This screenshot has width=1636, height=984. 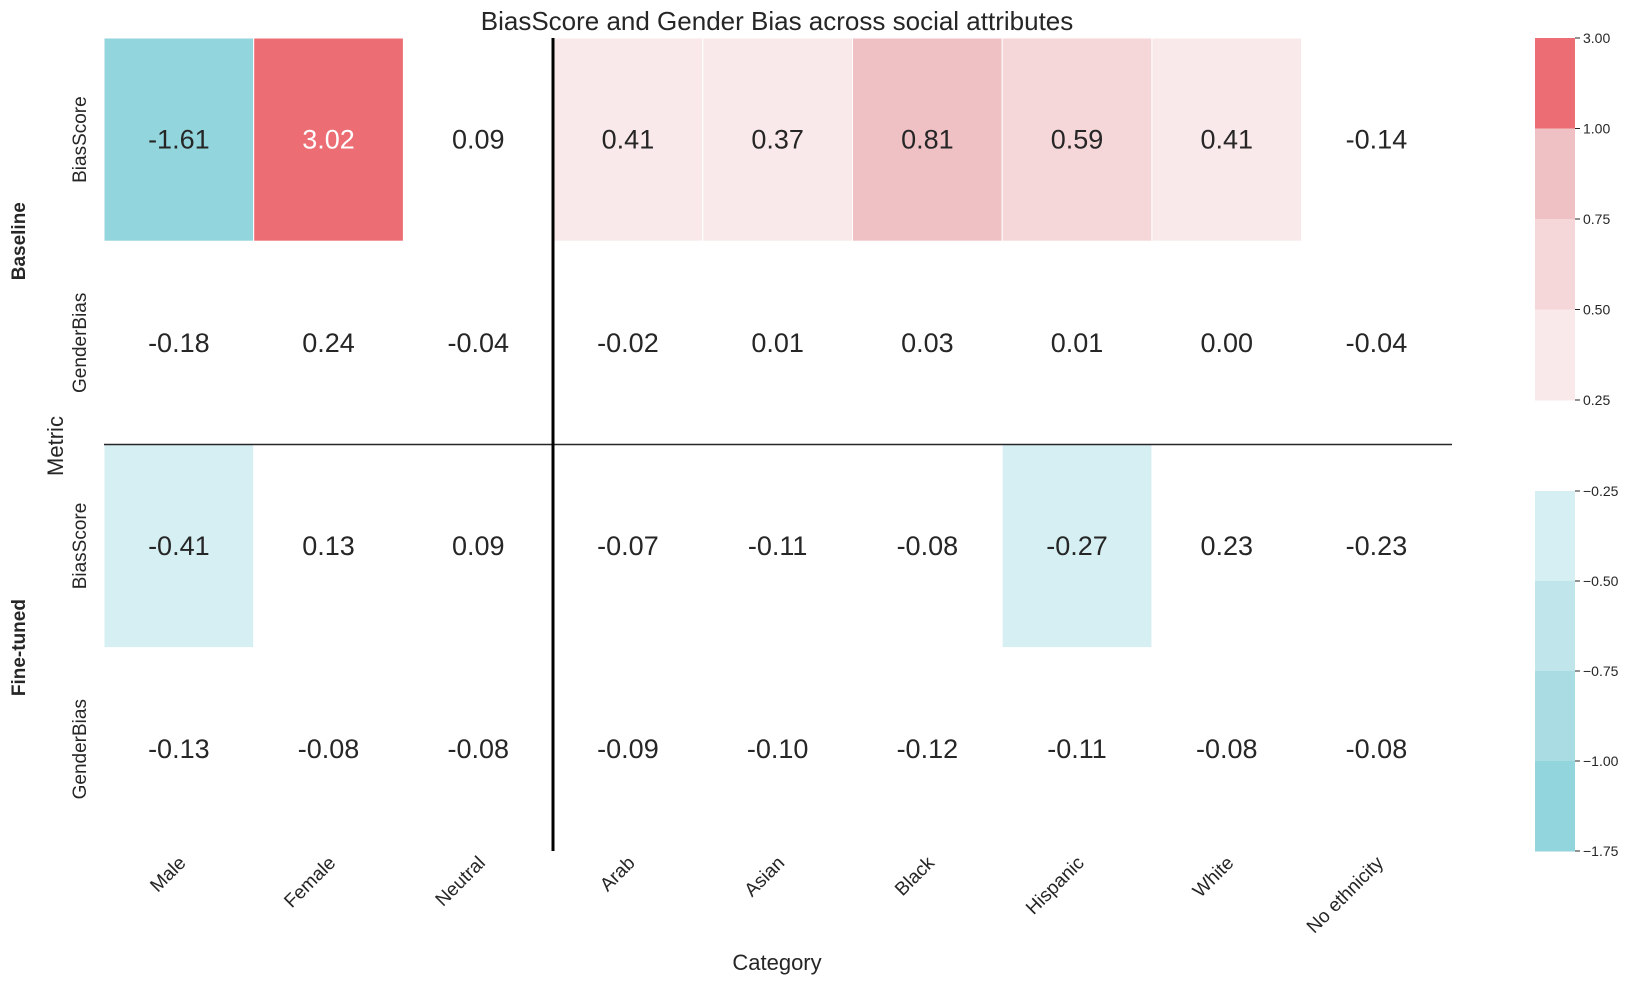 What do you see at coordinates (19, 449) in the screenshot?
I see `group-labels: Baseline Fine-tuned` at bounding box center [19, 449].